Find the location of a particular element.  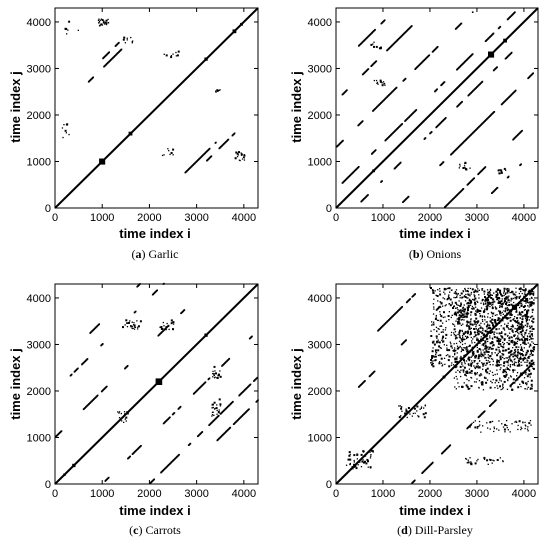

svg-text: (b) Onions is located at coordinates (435, 254).